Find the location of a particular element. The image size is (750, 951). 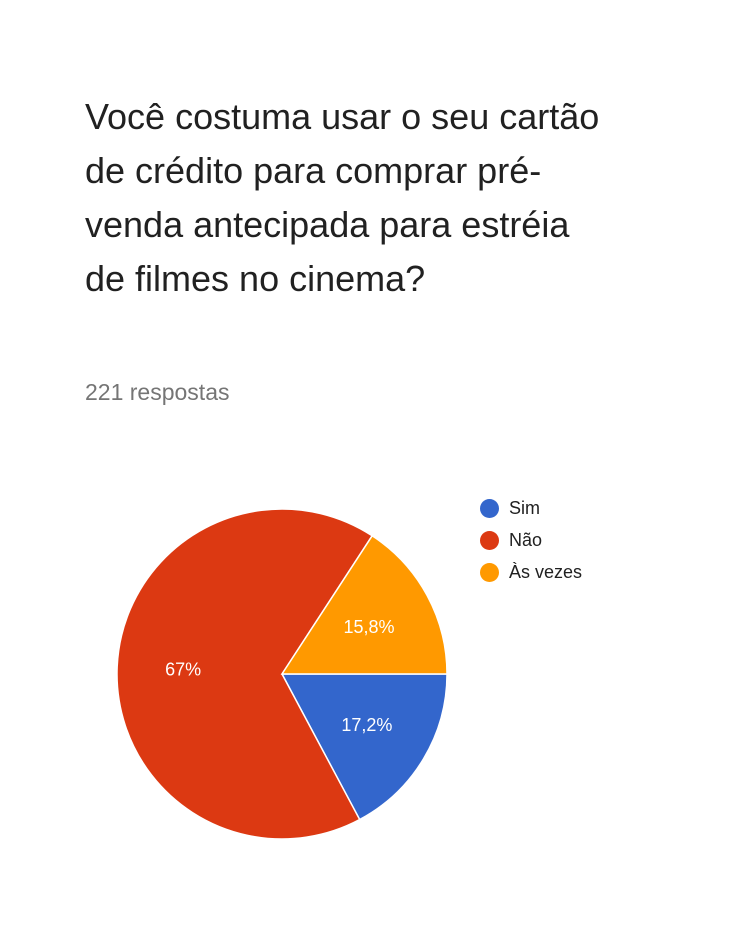

pie-slice--s-vezes is located at coordinates (364, 604).